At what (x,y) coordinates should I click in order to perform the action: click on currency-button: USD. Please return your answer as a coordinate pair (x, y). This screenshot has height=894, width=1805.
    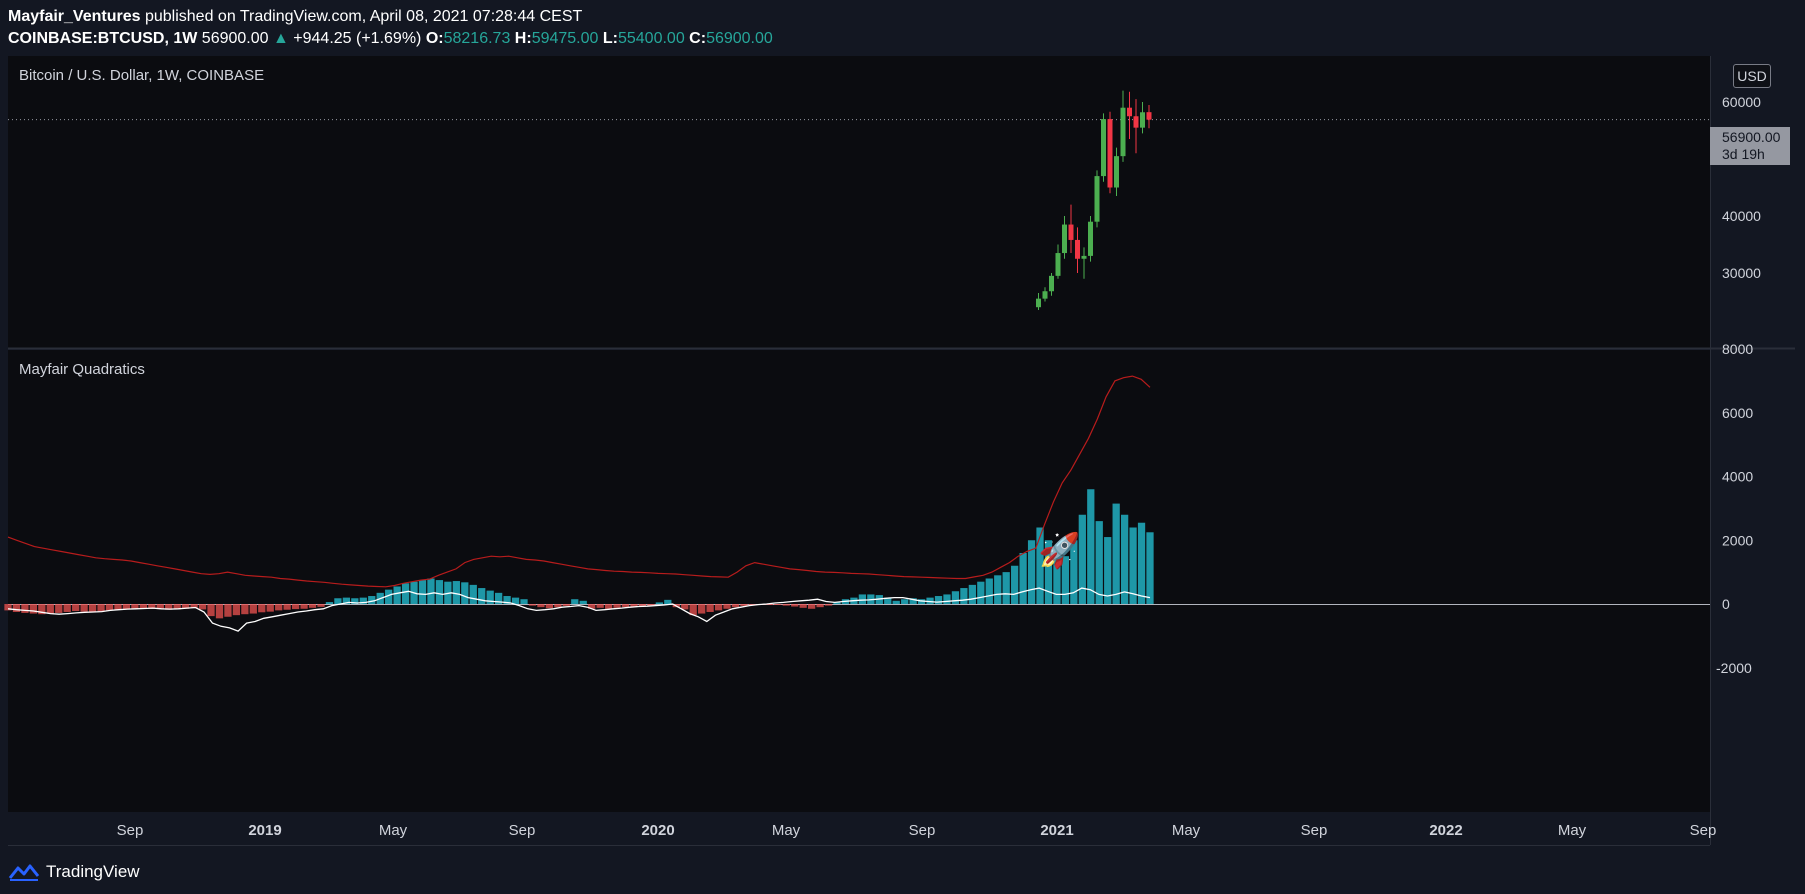
    Looking at the image, I should click on (1752, 76).